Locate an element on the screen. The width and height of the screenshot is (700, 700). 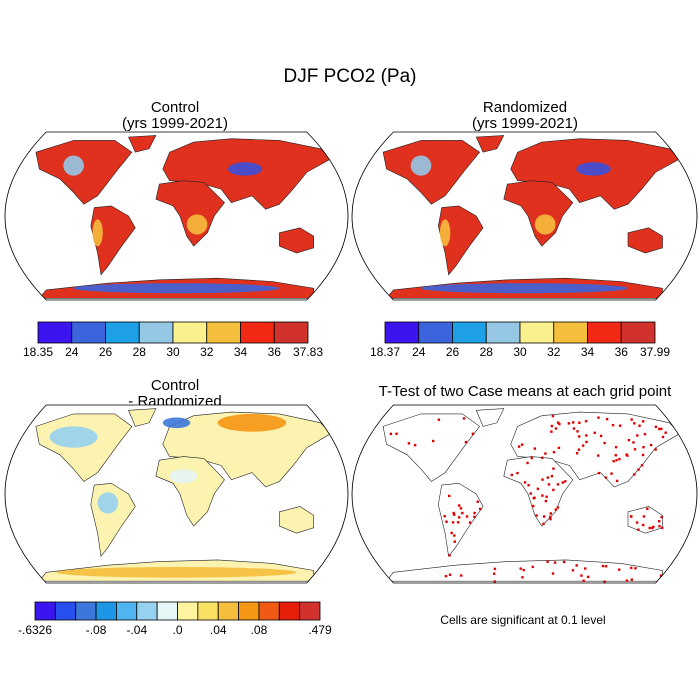
colorbar-label: 28 is located at coordinates (487, 352).